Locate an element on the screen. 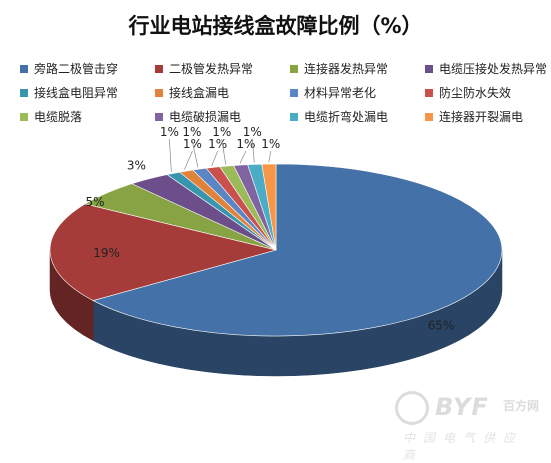 The image size is (551, 463). legend-label: 电缆压接处发热异常 is located at coordinates (493, 69).